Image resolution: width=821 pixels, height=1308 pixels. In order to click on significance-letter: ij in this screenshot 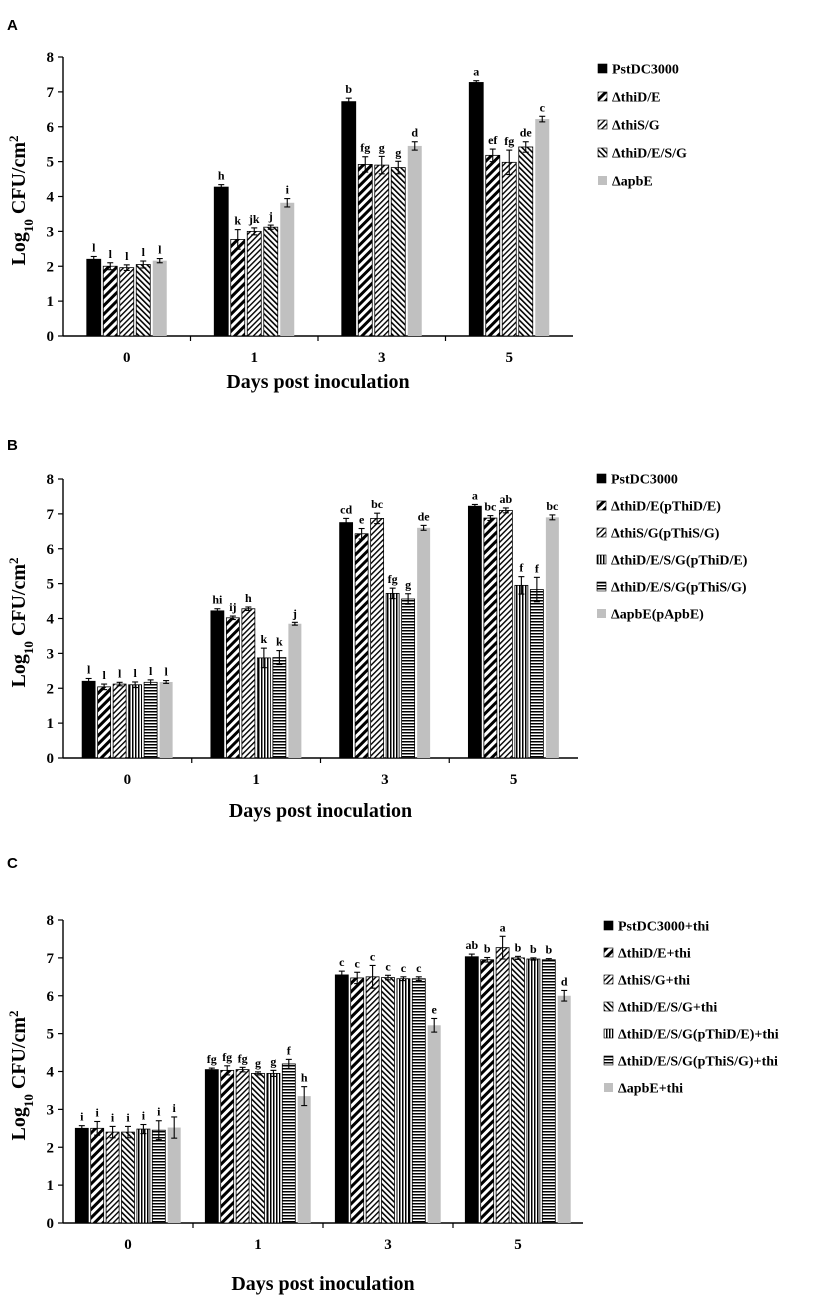, I will do `click(232, 607)`.